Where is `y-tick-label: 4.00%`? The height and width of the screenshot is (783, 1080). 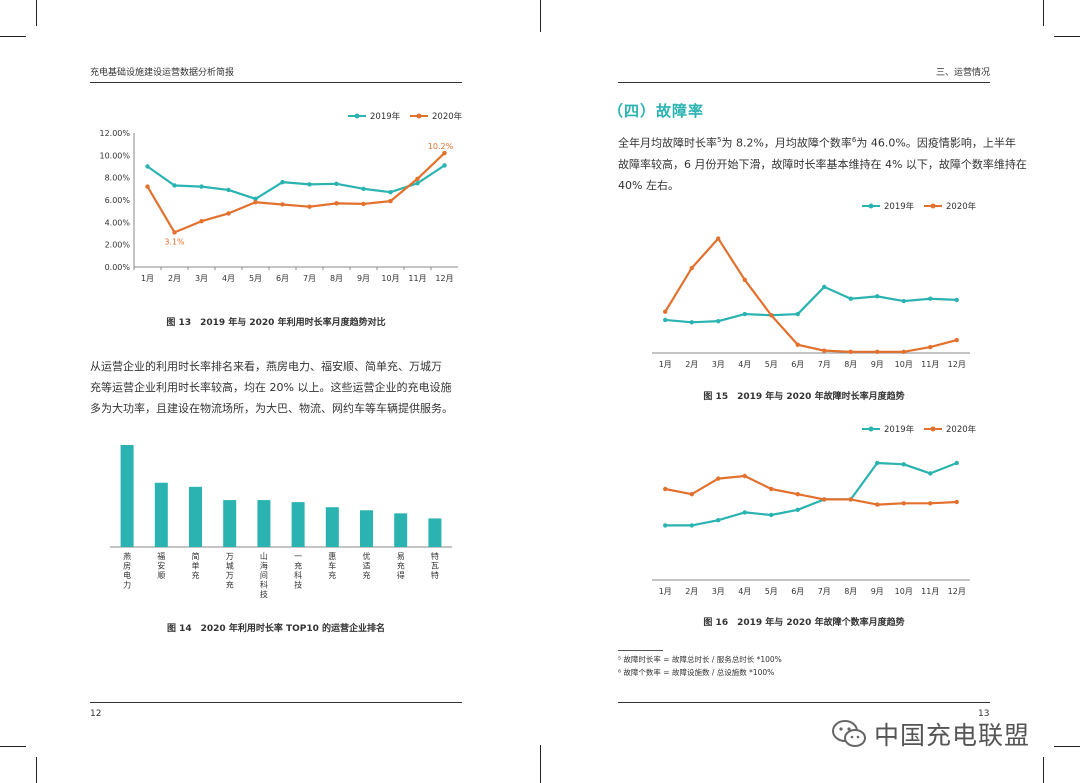 y-tick-label: 4.00% is located at coordinates (118, 222).